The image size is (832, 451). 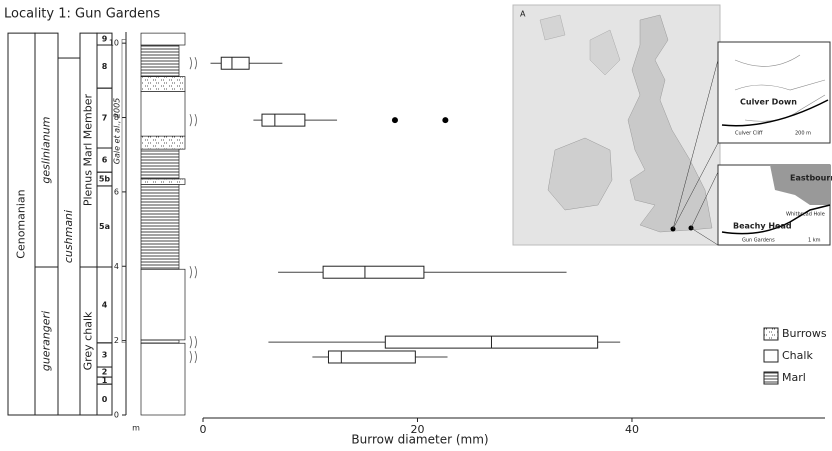 I want to click on beds-interval, so click(x=104, y=39).